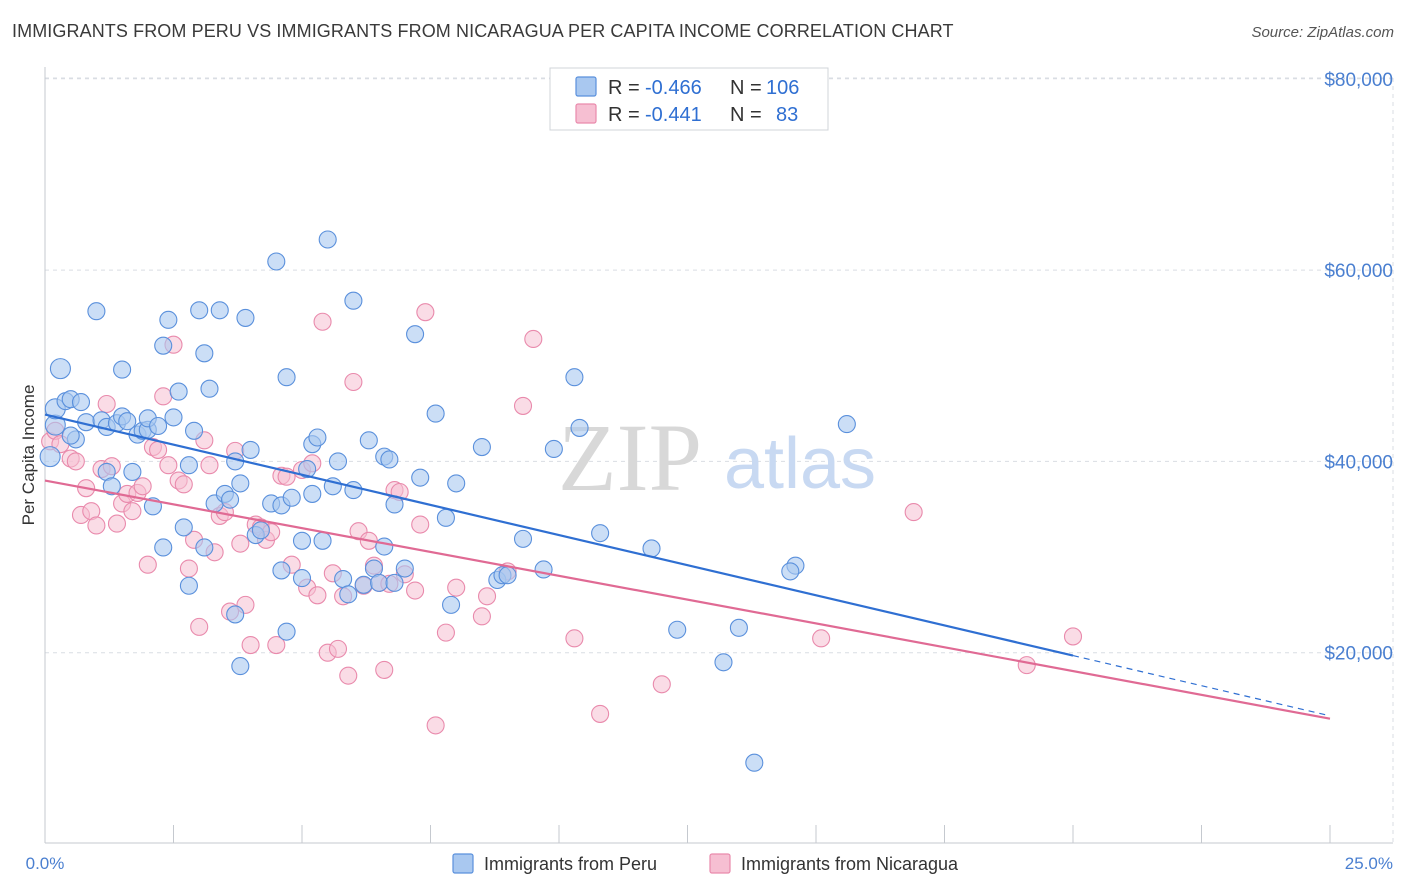 This screenshot has width=1406, height=892. I want to click on x-tick-labels: 0.0% 25.0%, so click(709, 863).